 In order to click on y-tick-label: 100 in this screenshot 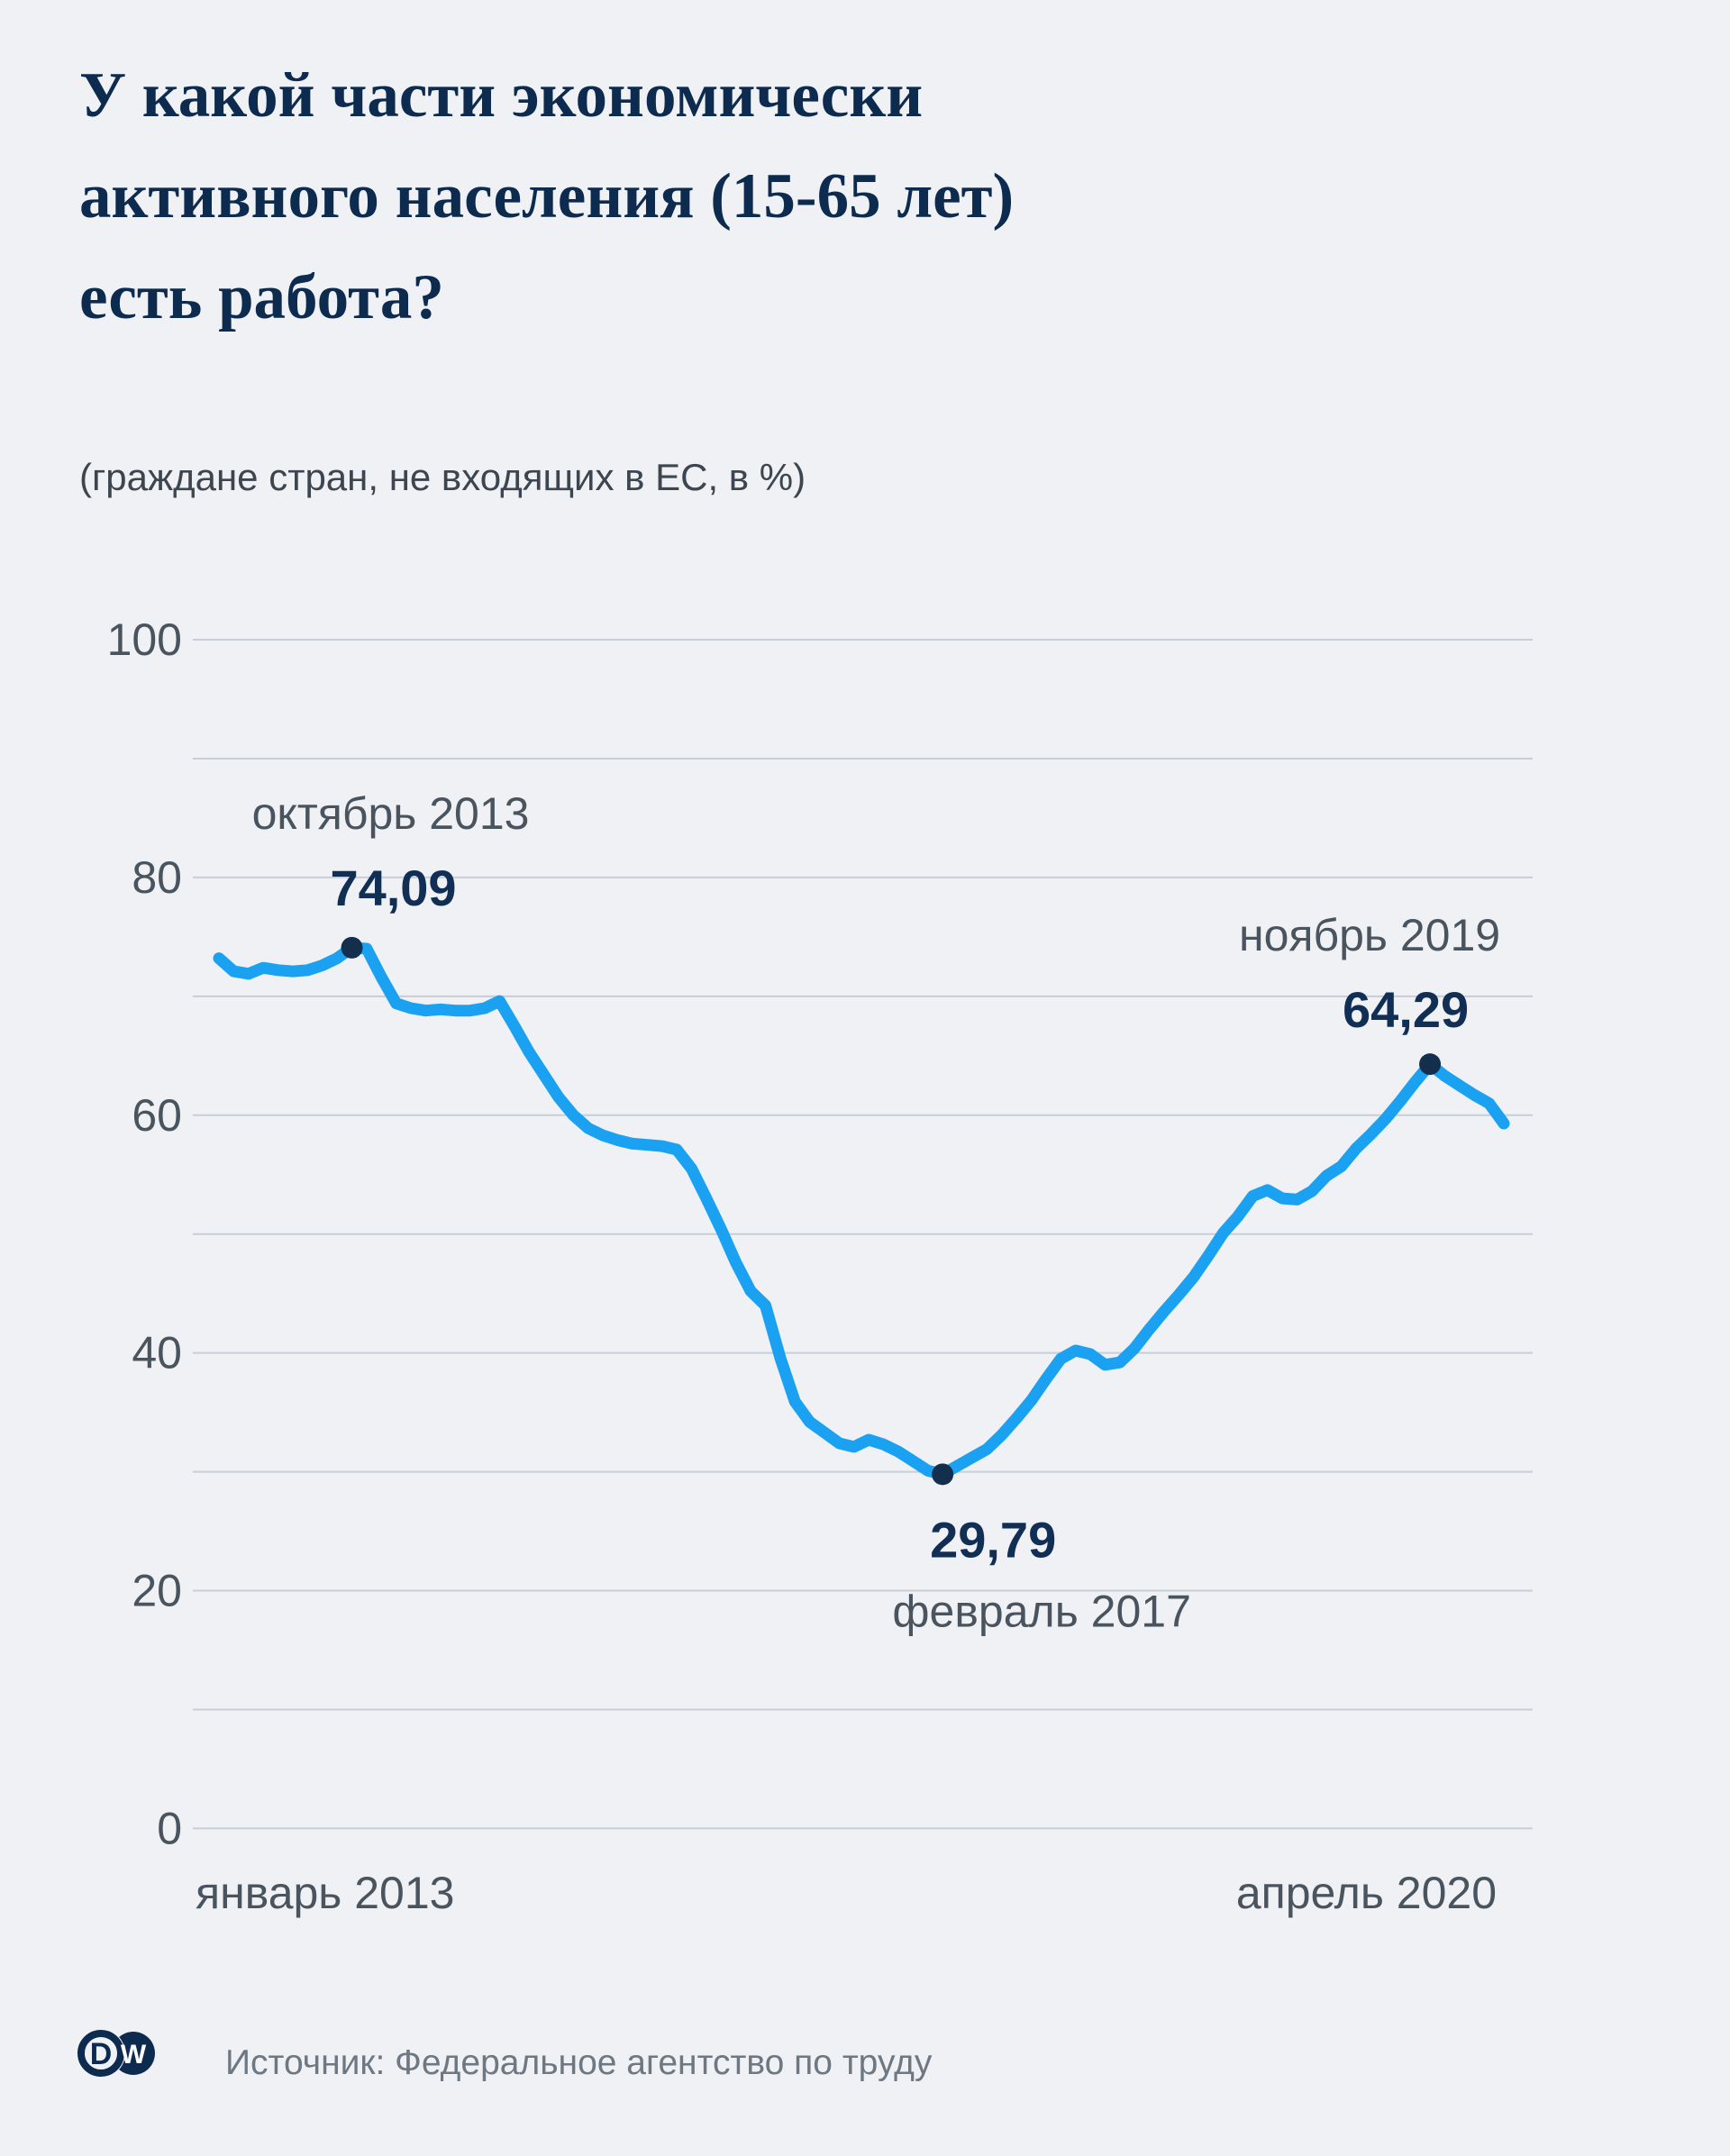, I will do `click(144, 639)`.